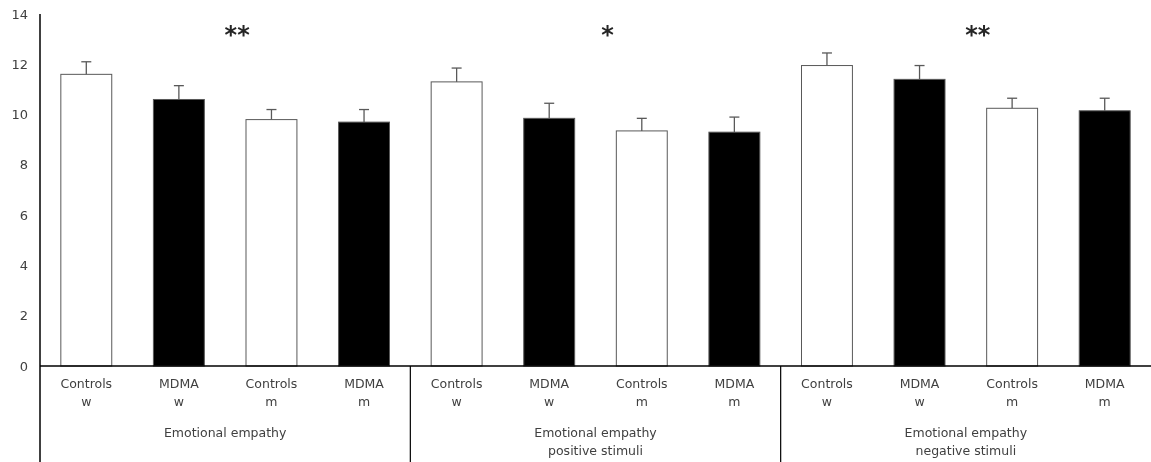 This screenshot has width=1151, height=462. What do you see at coordinates (23, 316) in the screenshot?
I see `y-tick-label: 2` at bounding box center [23, 316].